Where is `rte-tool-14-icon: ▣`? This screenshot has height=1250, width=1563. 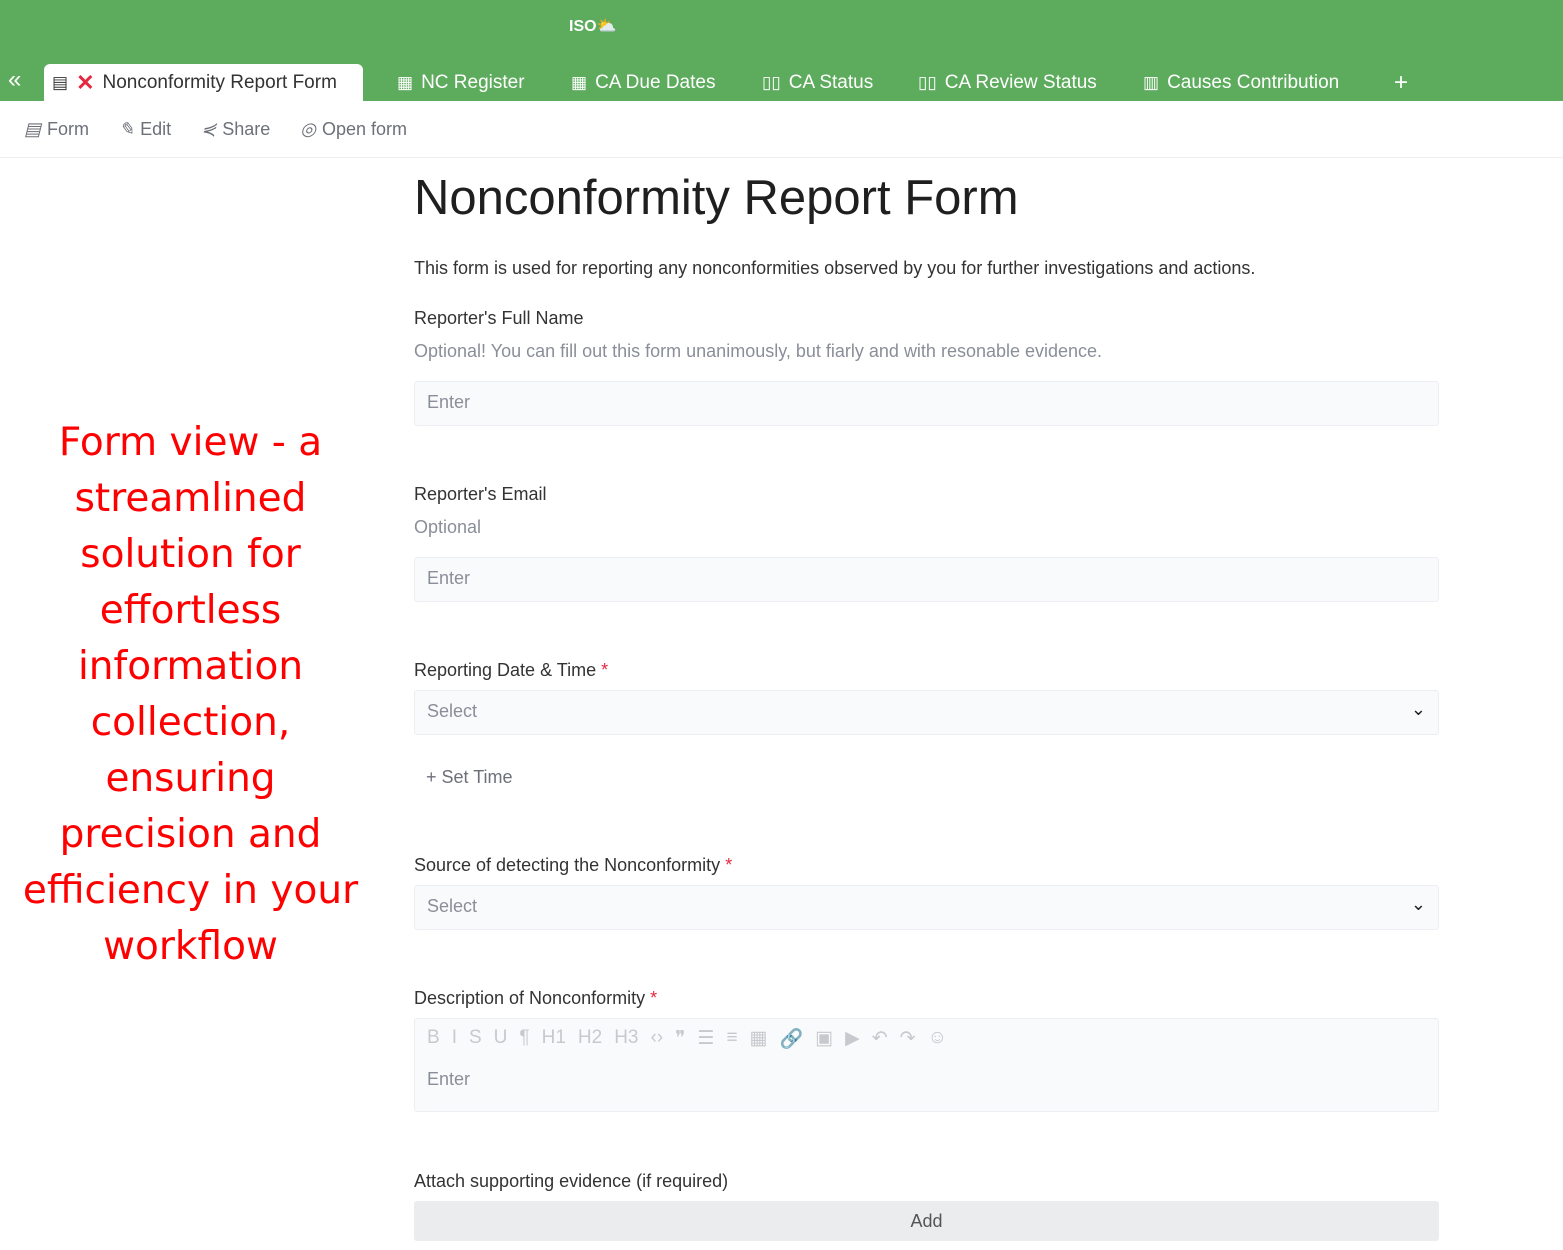 rte-tool-14-icon: ▣ is located at coordinates (824, 1038).